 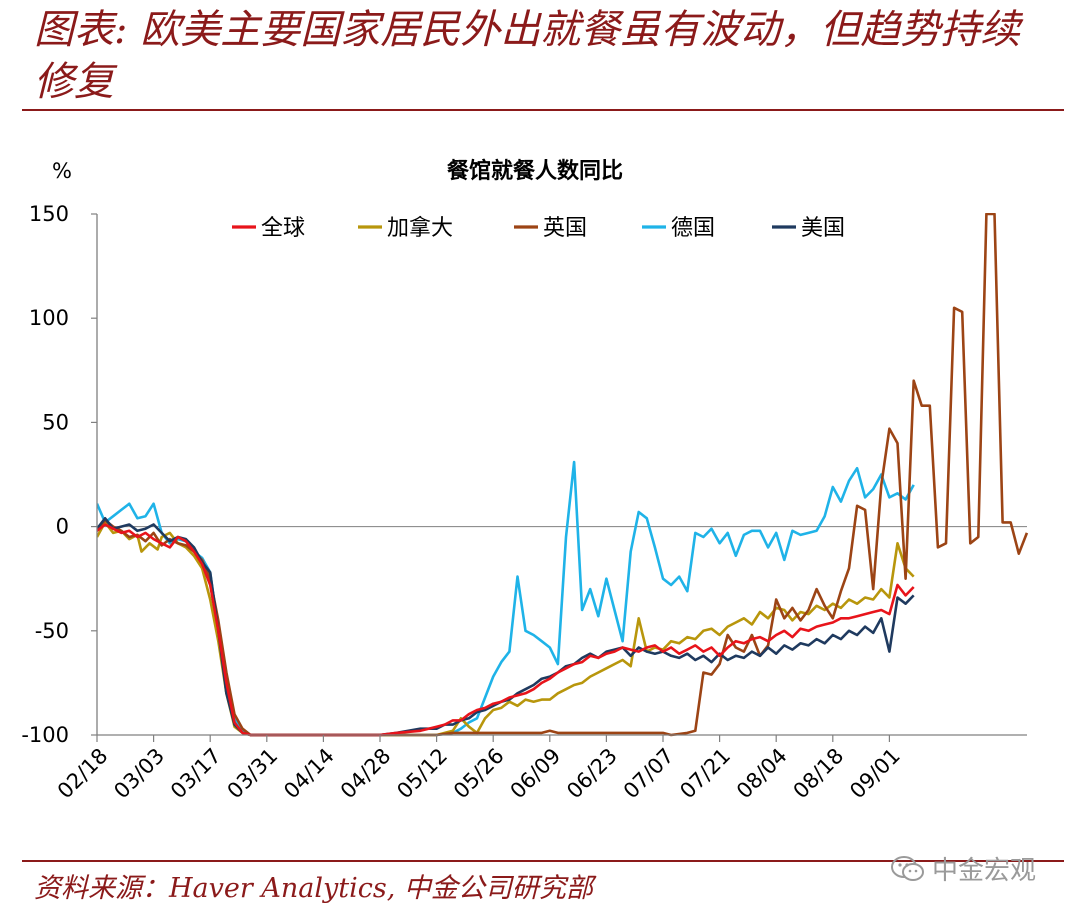 What do you see at coordinates (52, 631) in the screenshot?
I see `y-tick-label: -50` at bounding box center [52, 631].